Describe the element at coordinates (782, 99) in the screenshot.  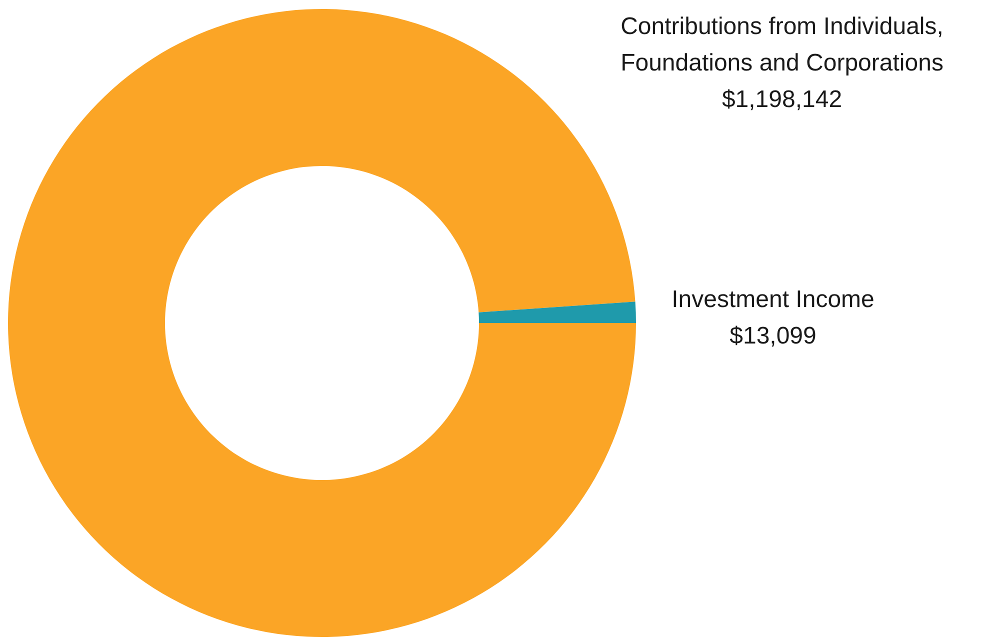
I see `data-label: $1,198,142` at that location.